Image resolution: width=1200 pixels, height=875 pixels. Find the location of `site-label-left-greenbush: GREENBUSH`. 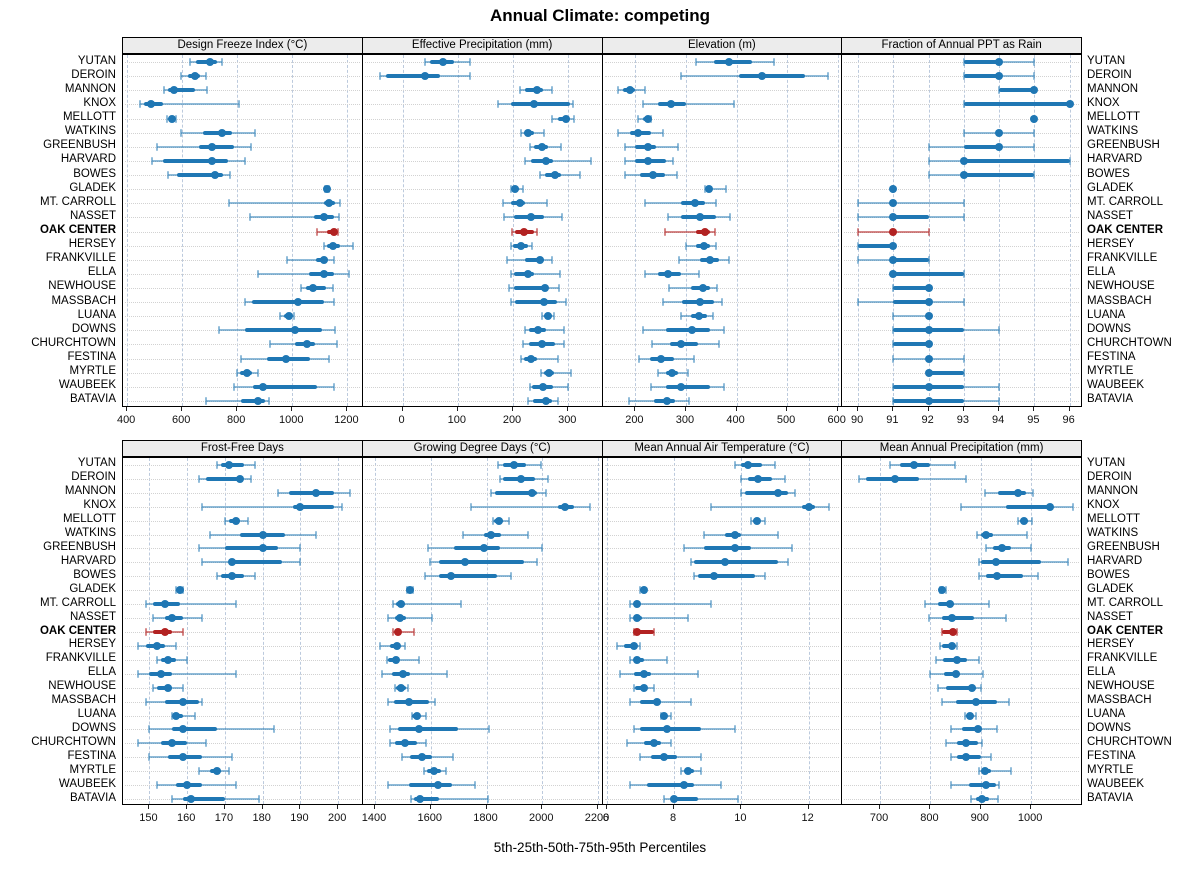

site-label-left-greenbush: GREENBUSH is located at coordinates (79, 145).